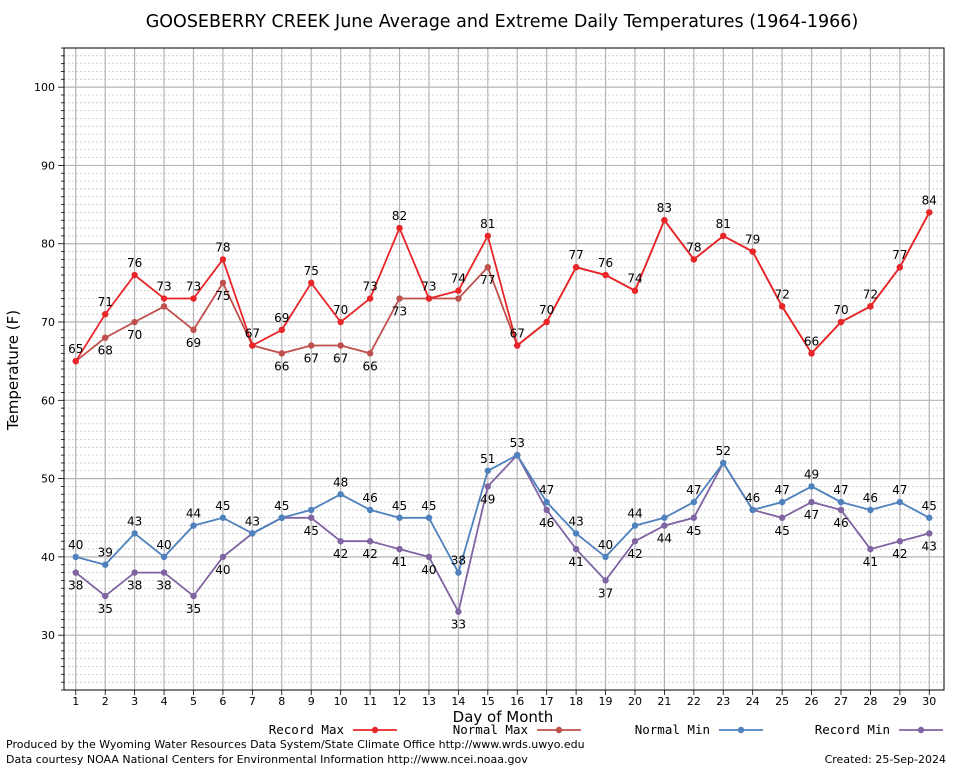 This screenshot has width=954, height=768. What do you see at coordinates (547, 701) in the screenshot?
I see `x-tick-label: 17` at bounding box center [547, 701].